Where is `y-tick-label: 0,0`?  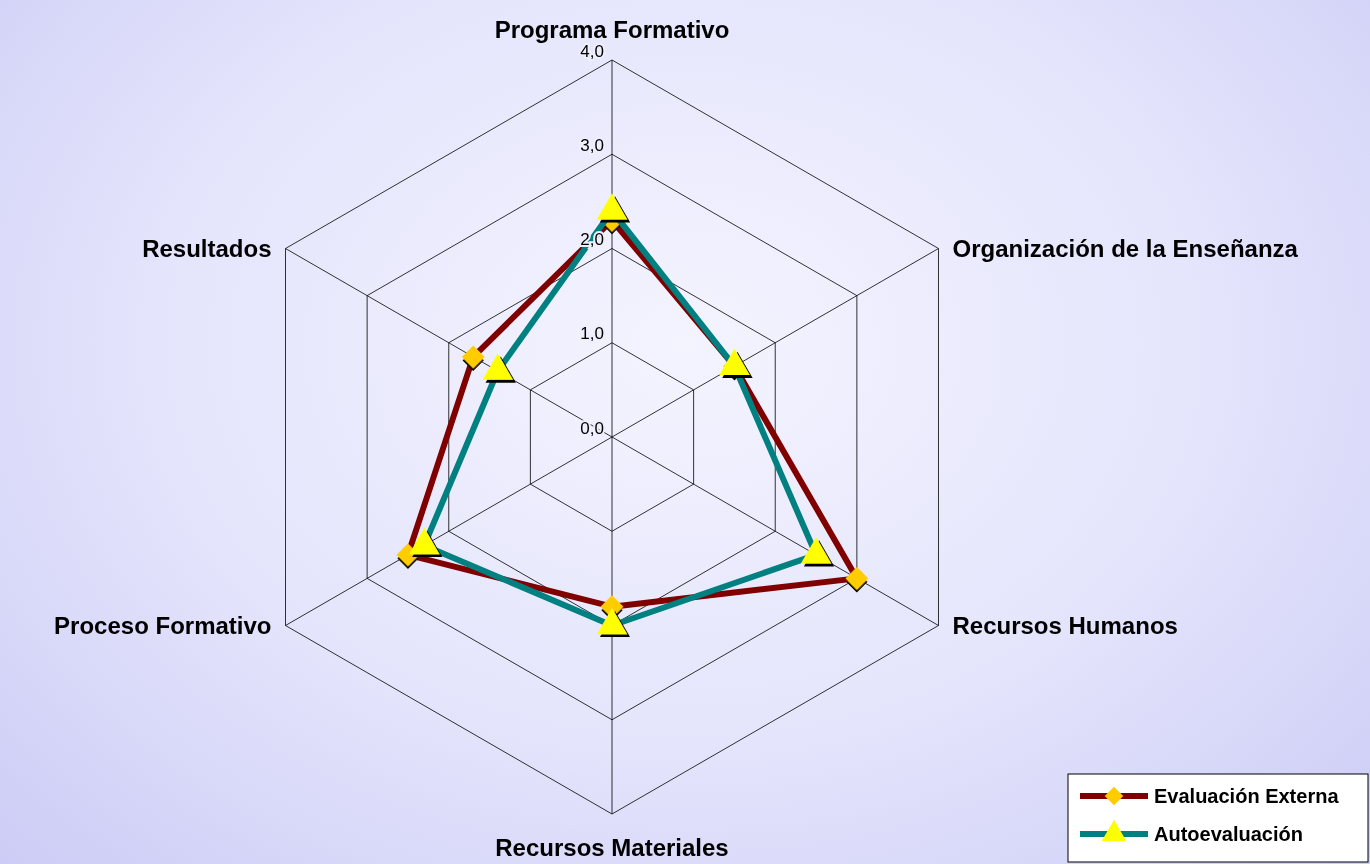 y-tick-label: 0,0 is located at coordinates (592, 428).